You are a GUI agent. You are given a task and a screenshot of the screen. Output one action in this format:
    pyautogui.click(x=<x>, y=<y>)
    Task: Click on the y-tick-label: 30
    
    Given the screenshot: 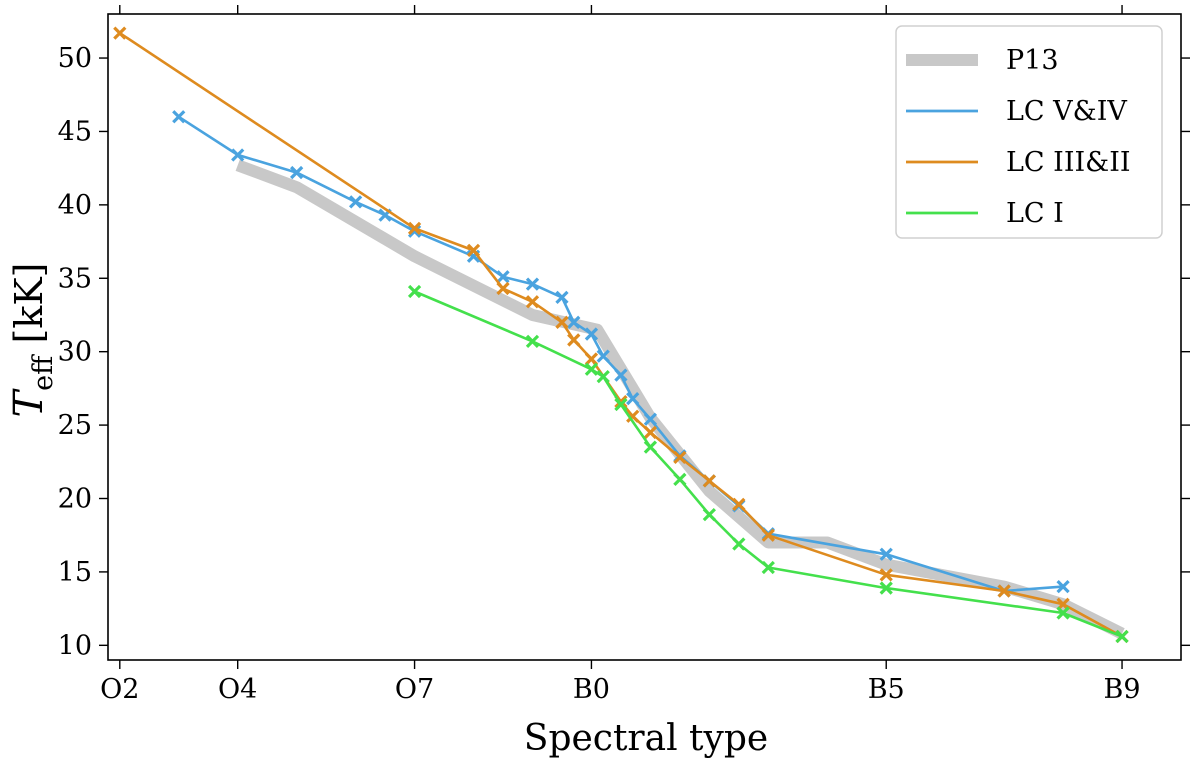 What is the action you would take?
    pyautogui.click(x=75, y=352)
    